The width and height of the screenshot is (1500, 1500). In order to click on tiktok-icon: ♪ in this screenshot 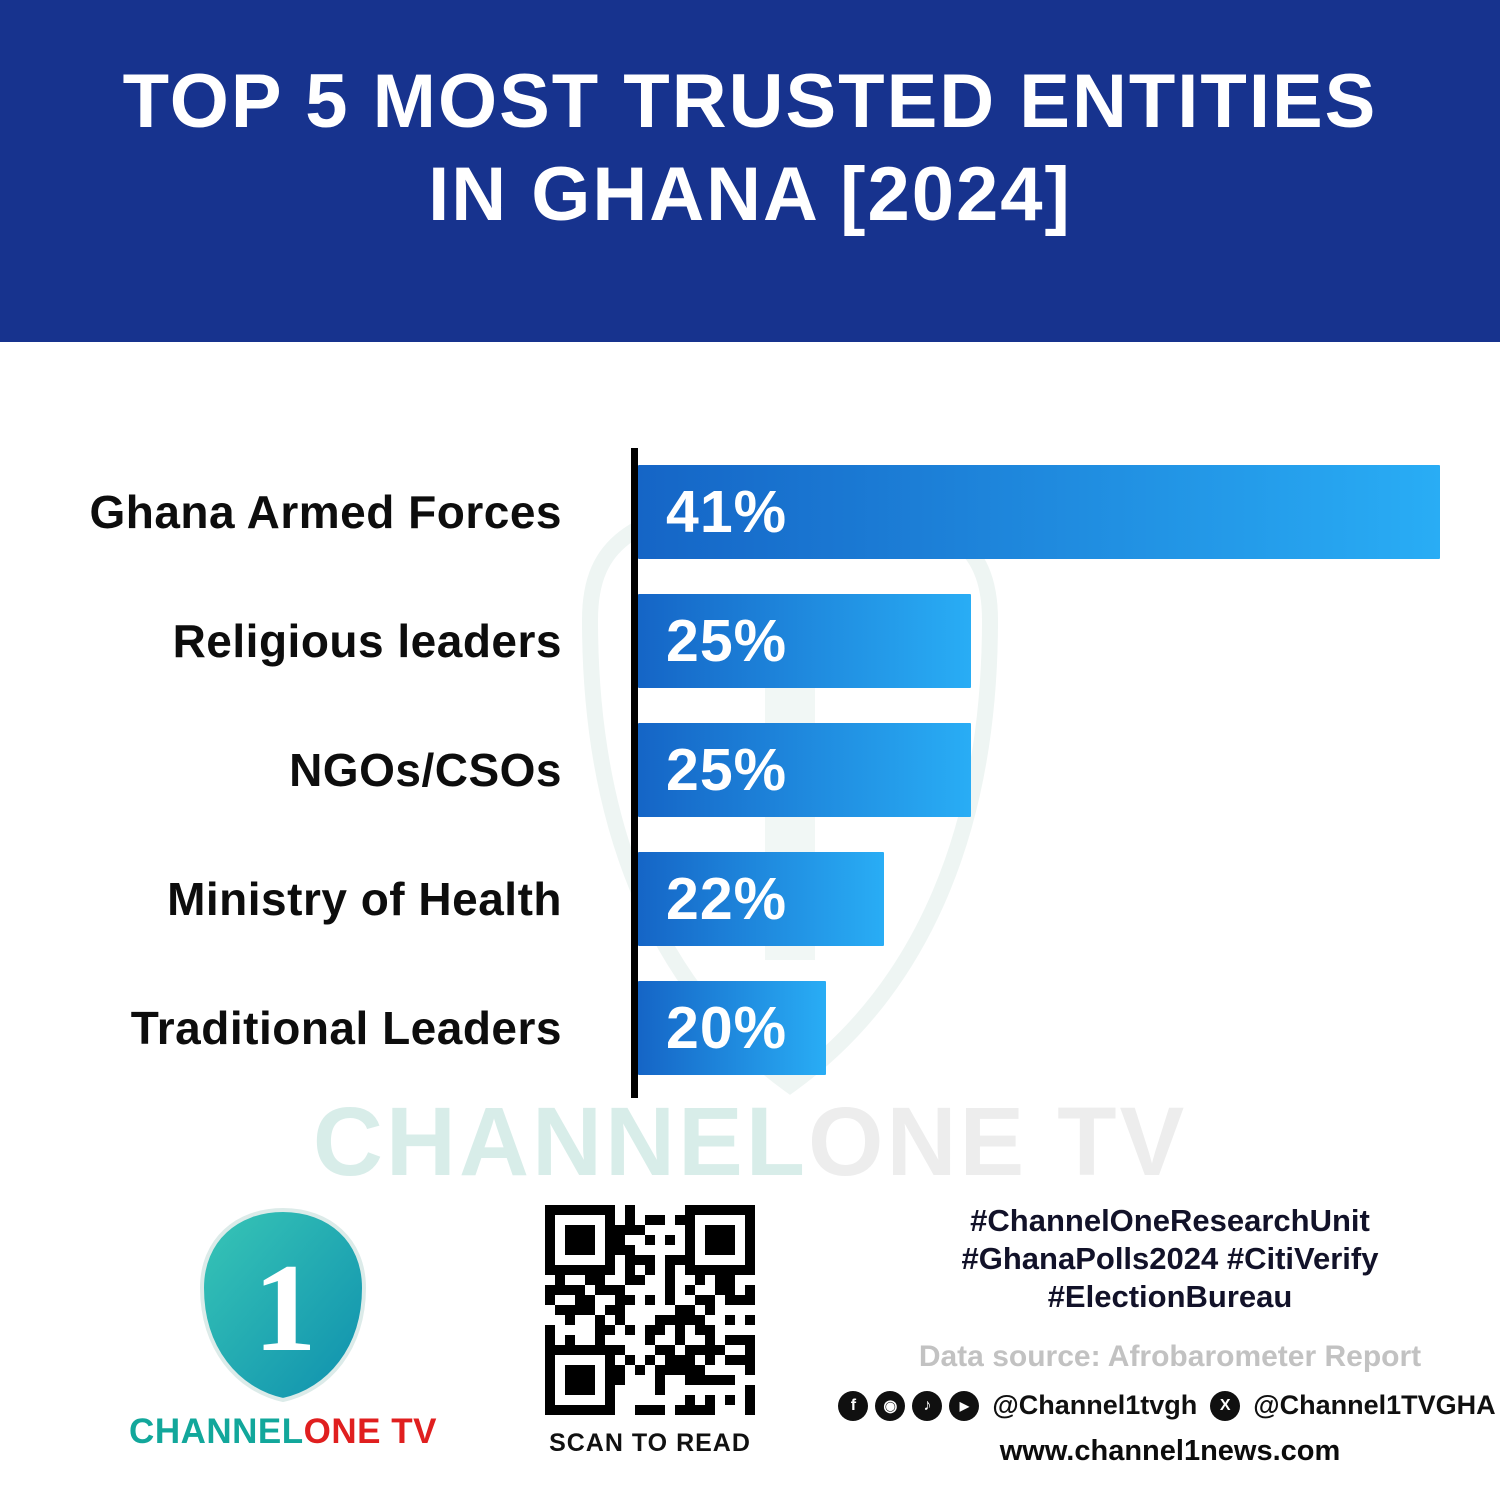, I will do `click(927, 1405)`.